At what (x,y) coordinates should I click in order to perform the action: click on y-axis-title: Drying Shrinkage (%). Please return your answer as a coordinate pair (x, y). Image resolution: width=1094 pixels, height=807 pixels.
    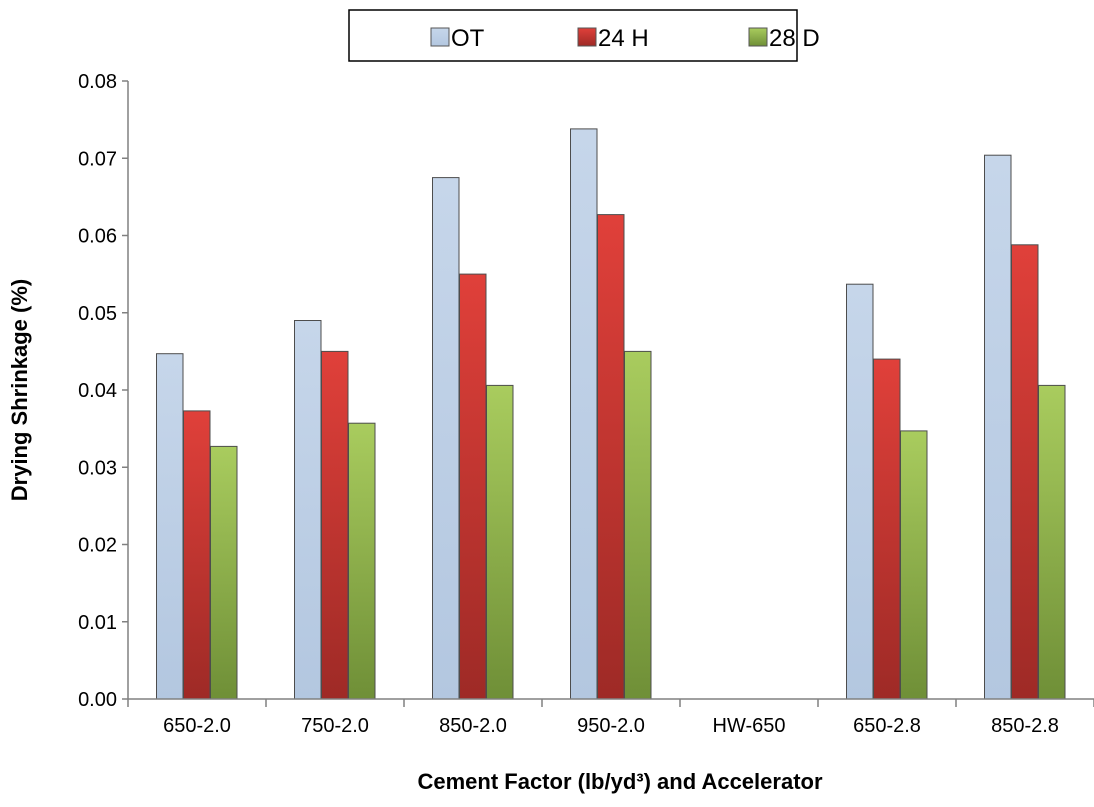
    Looking at the image, I should click on (19, 390).